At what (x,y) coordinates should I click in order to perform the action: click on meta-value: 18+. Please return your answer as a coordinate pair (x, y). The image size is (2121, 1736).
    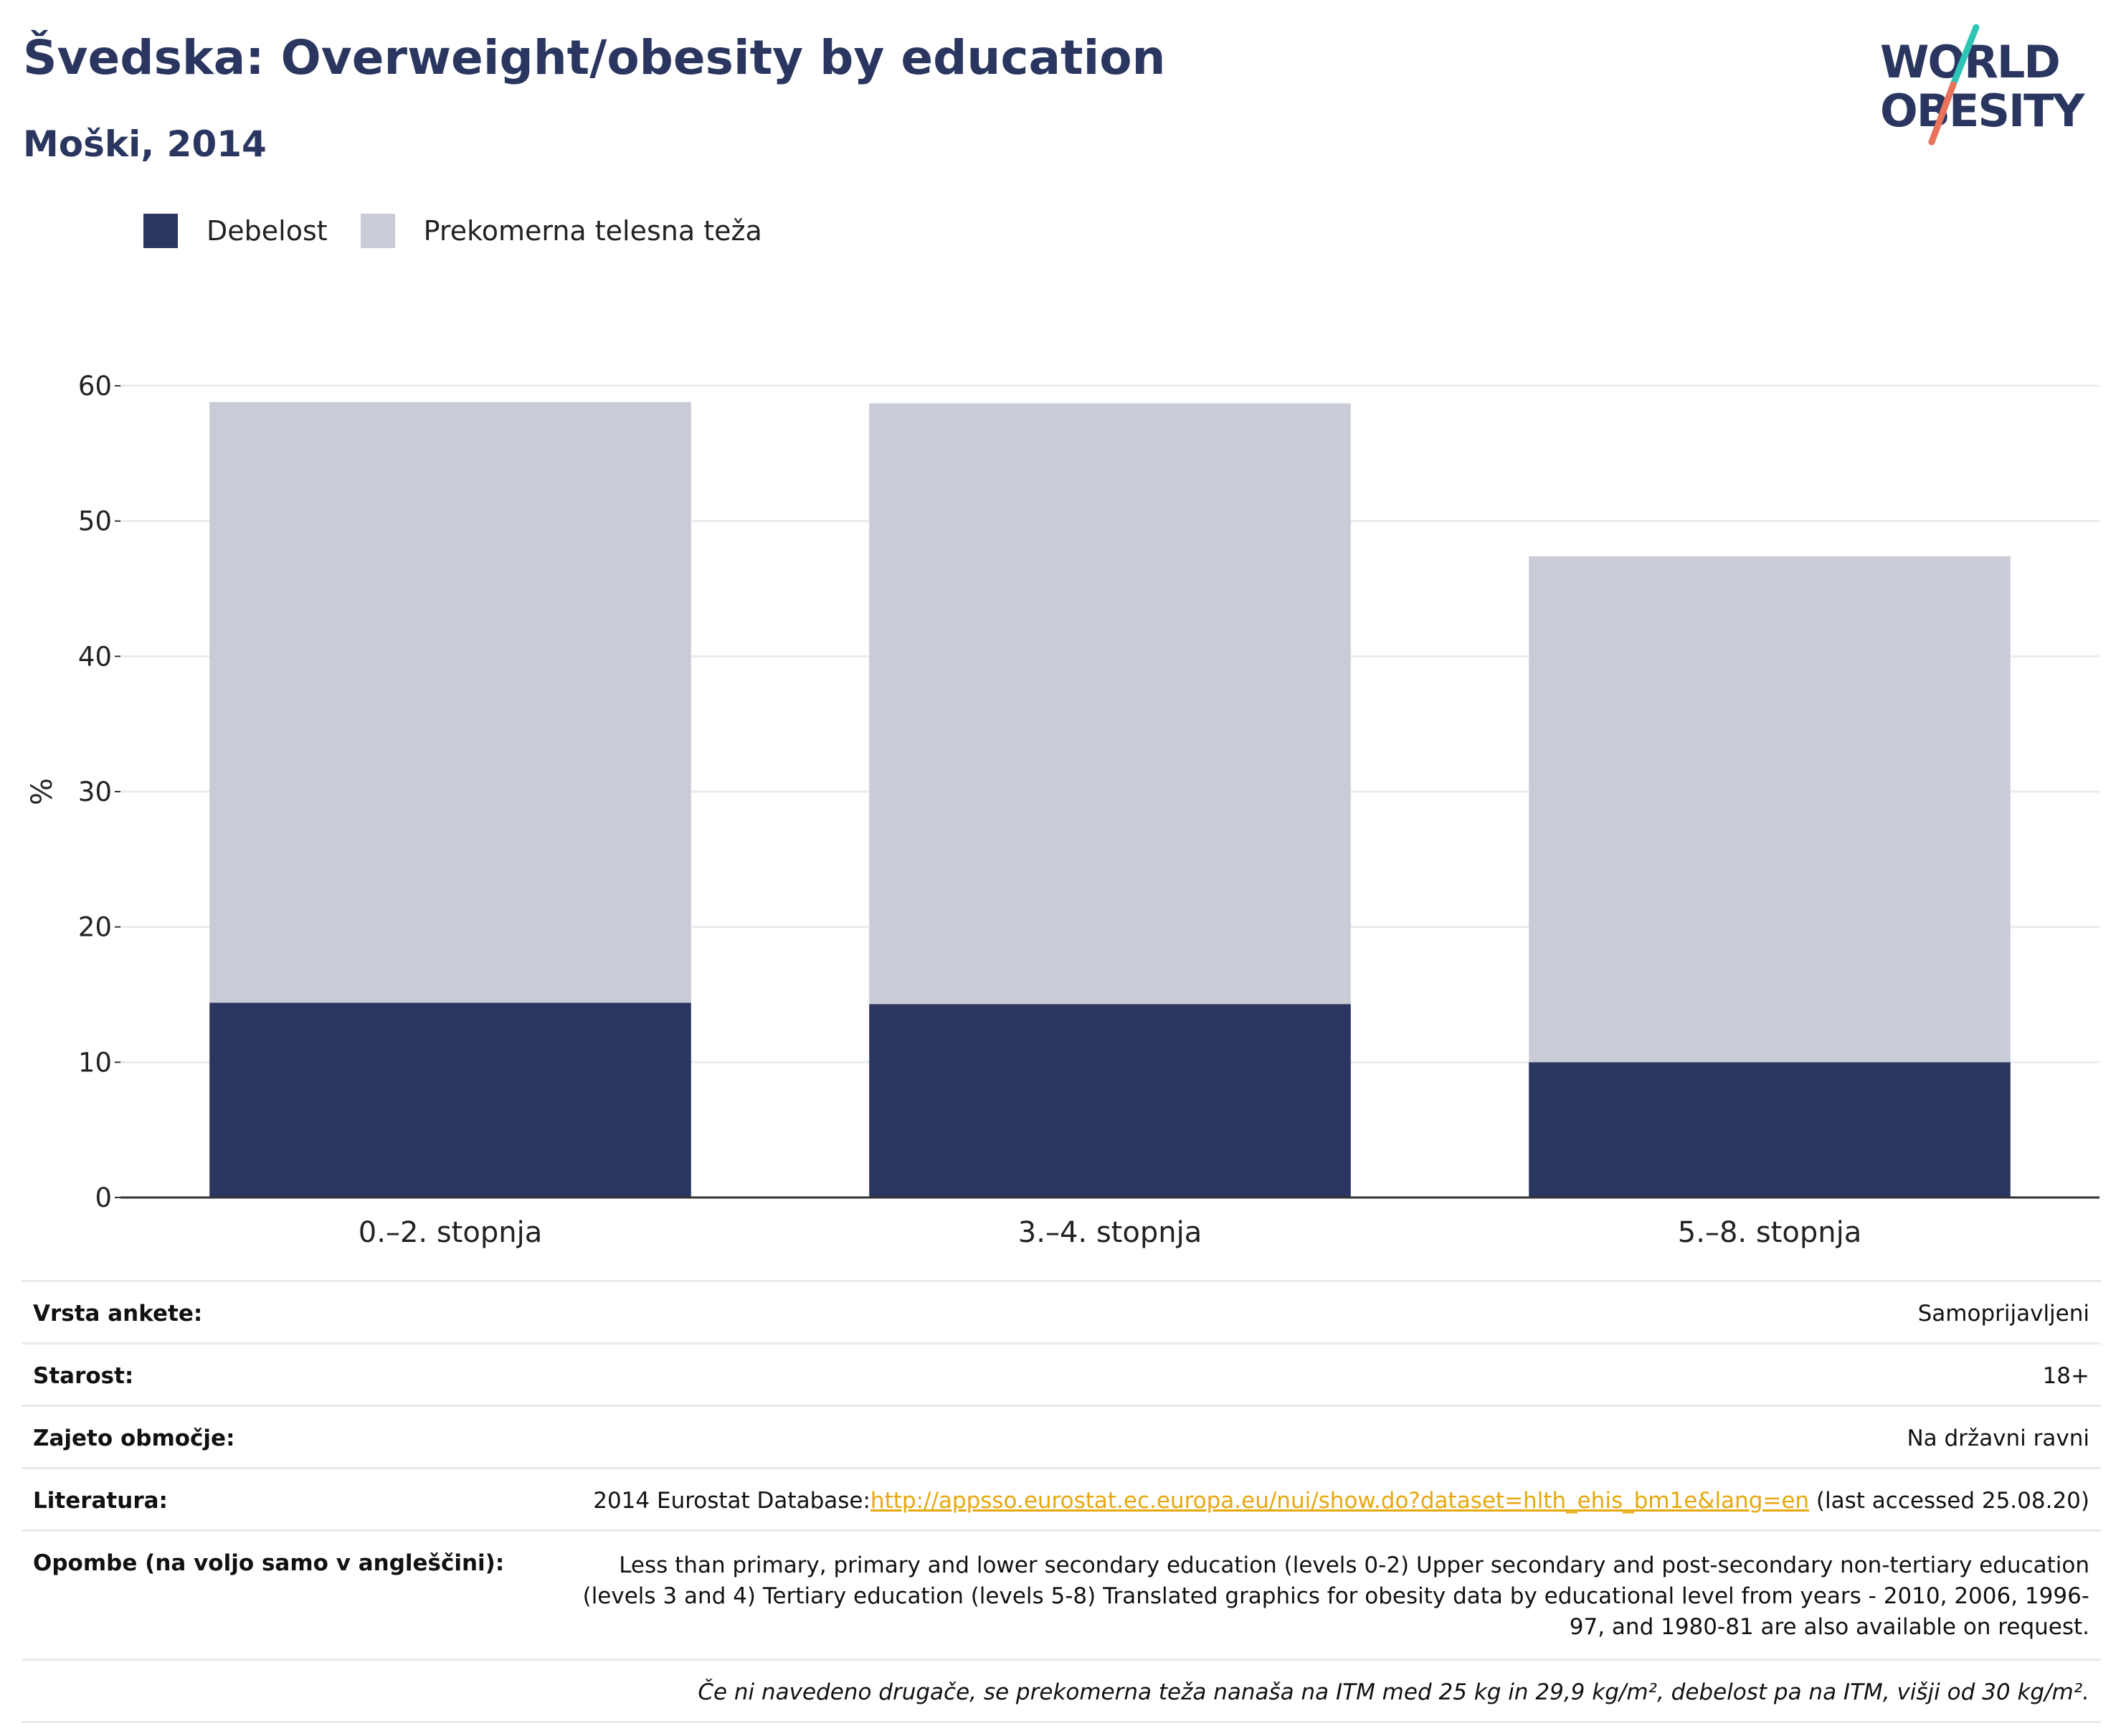
    Looking at the image, I should click on (2065, 1376).